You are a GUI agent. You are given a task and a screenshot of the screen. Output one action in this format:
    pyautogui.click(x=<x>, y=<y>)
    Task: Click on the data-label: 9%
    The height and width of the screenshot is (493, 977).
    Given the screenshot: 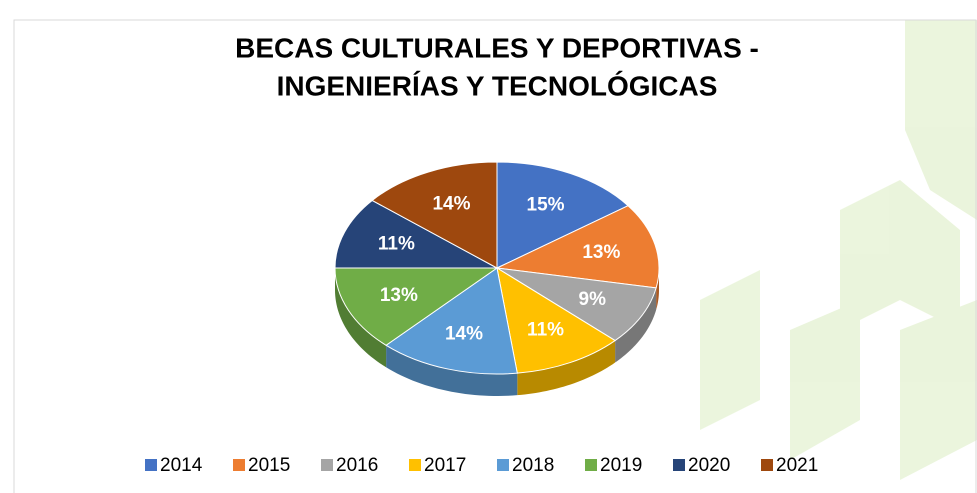 What is the action you would take?
    pyautogui.click(x=593, y=299)
    